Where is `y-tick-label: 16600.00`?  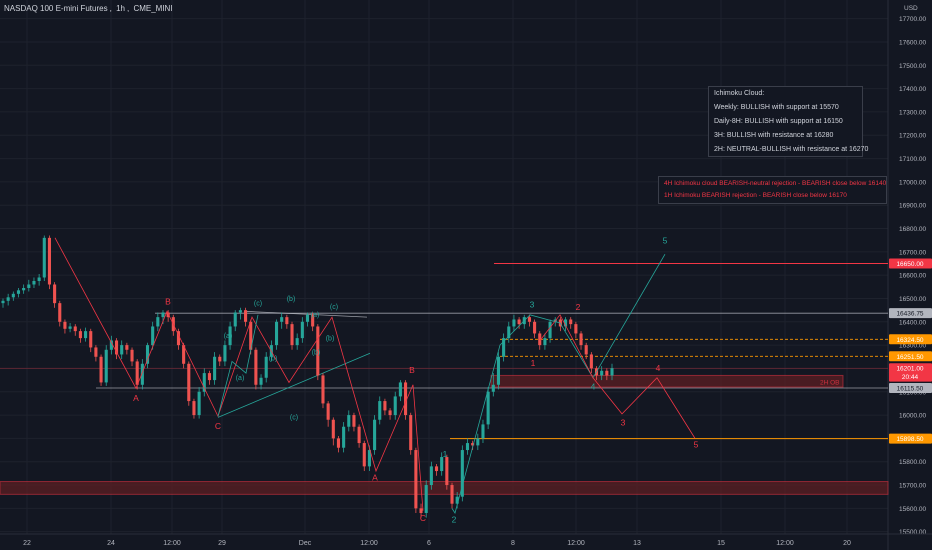 y-tick-label: 16600.00 is located at coordinates (912, 276).